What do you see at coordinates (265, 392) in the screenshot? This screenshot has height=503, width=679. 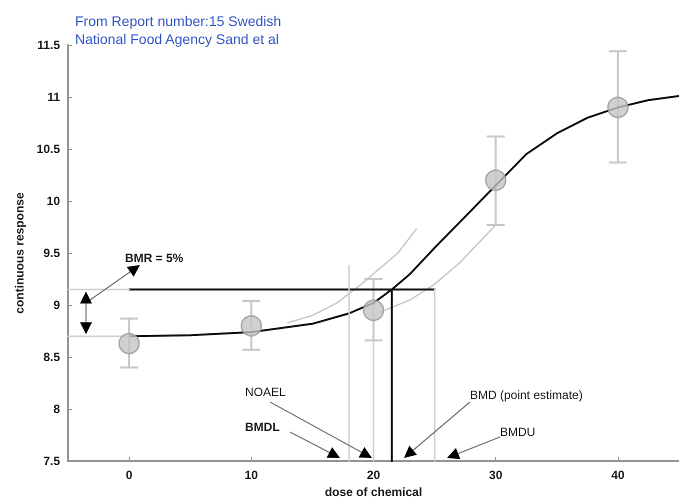 I see `annotation: NOAEL` at bounding box center [265, 392].